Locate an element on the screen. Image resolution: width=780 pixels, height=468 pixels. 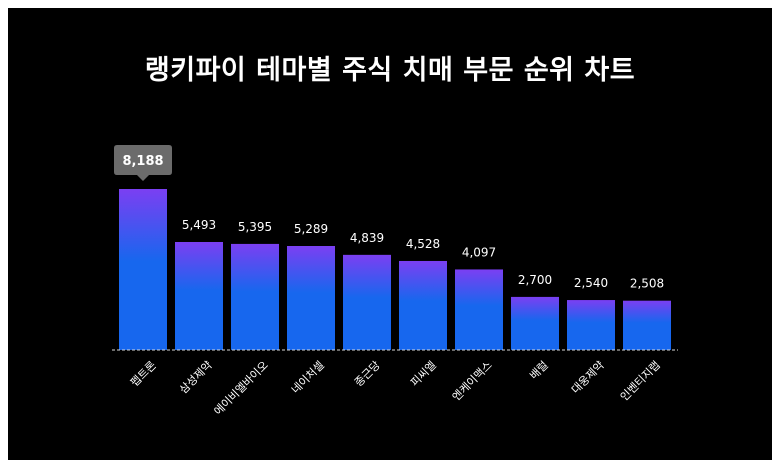
category-label-6: 피씨엘 is located at coordinates (423, 374).